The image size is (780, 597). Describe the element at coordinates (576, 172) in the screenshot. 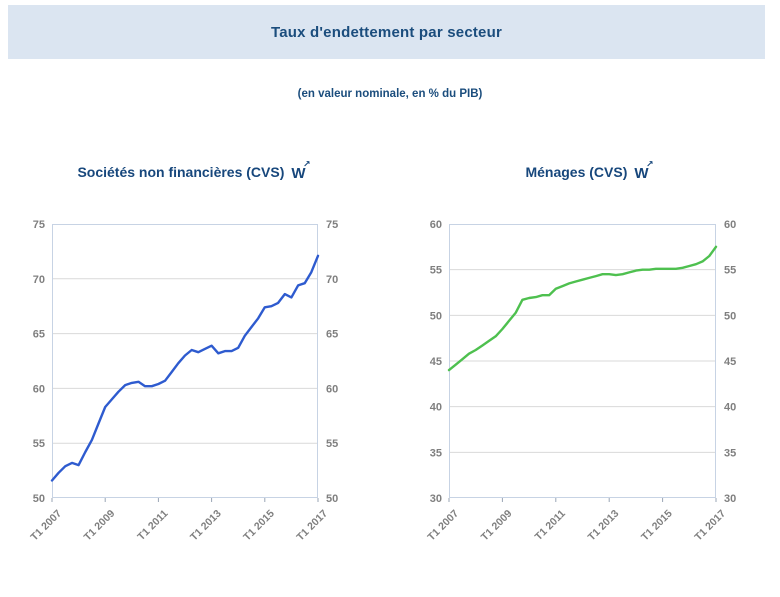

I see `chart-title-label: Ménages (CVS)` at that location.